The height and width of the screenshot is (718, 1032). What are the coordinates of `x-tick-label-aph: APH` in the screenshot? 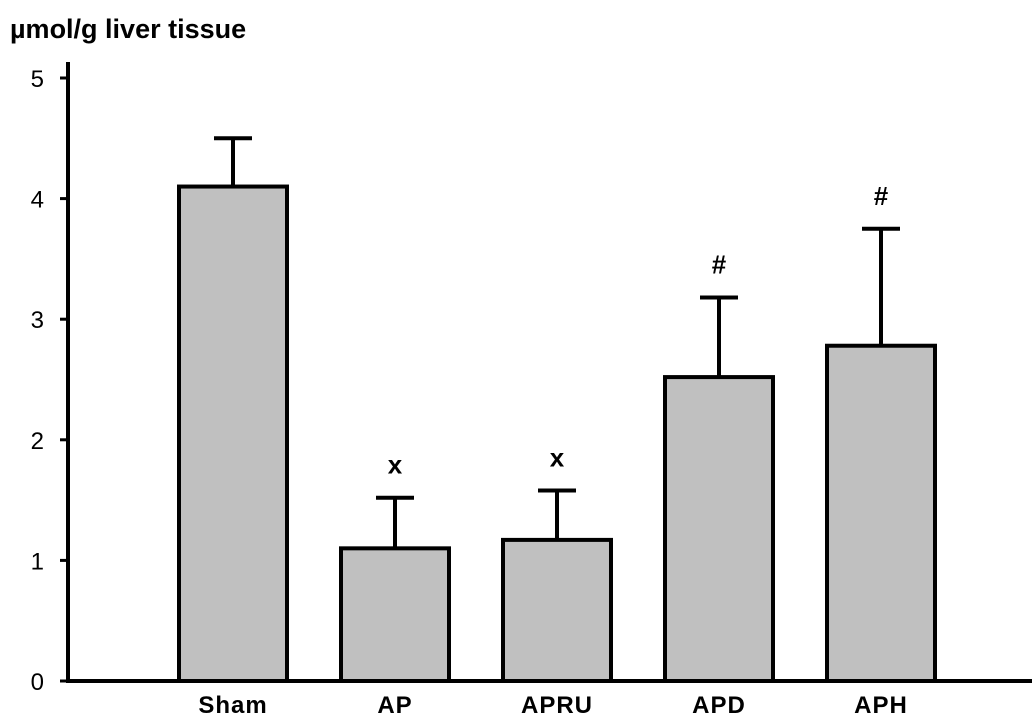 It's located at (881, 705).